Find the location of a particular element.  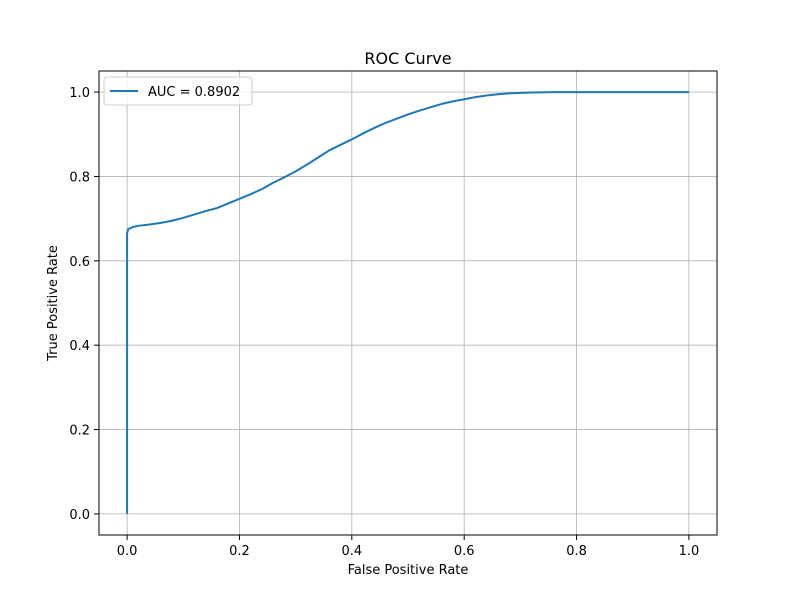

x-tick-label: 0.2 is located at coordinates (239, 551).